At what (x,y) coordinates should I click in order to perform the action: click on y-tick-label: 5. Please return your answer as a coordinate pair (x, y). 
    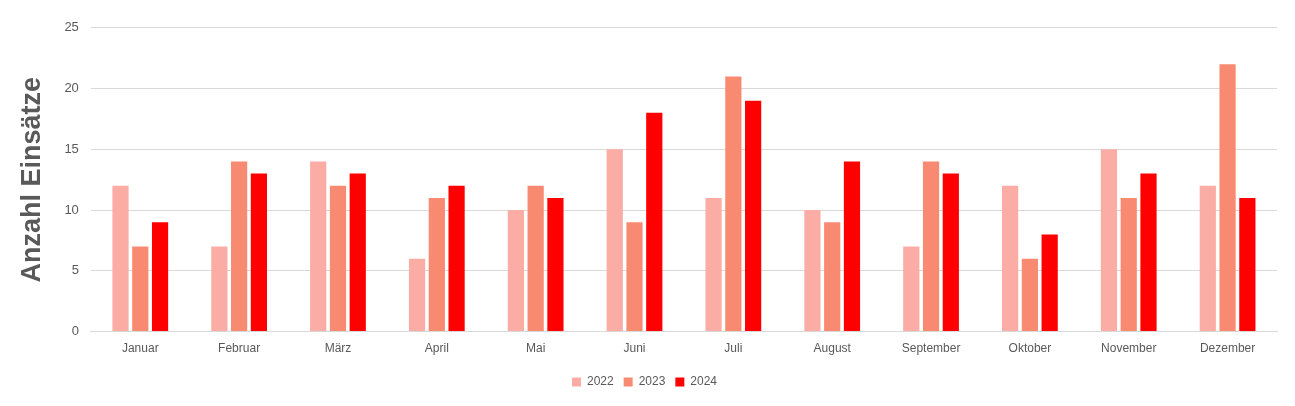
    Looking at the image, I should click on (75, 270).